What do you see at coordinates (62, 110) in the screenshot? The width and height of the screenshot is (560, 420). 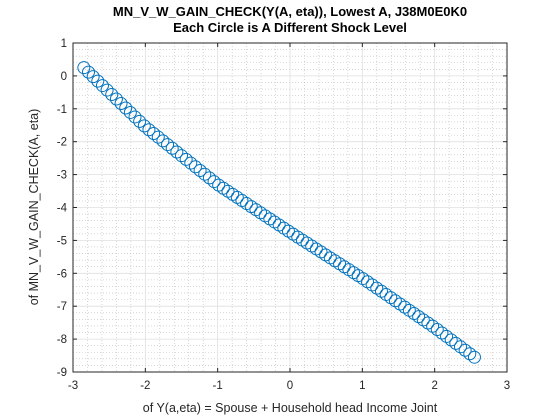 I see `y-tick-label: -1` at bounding box center [62, 110].